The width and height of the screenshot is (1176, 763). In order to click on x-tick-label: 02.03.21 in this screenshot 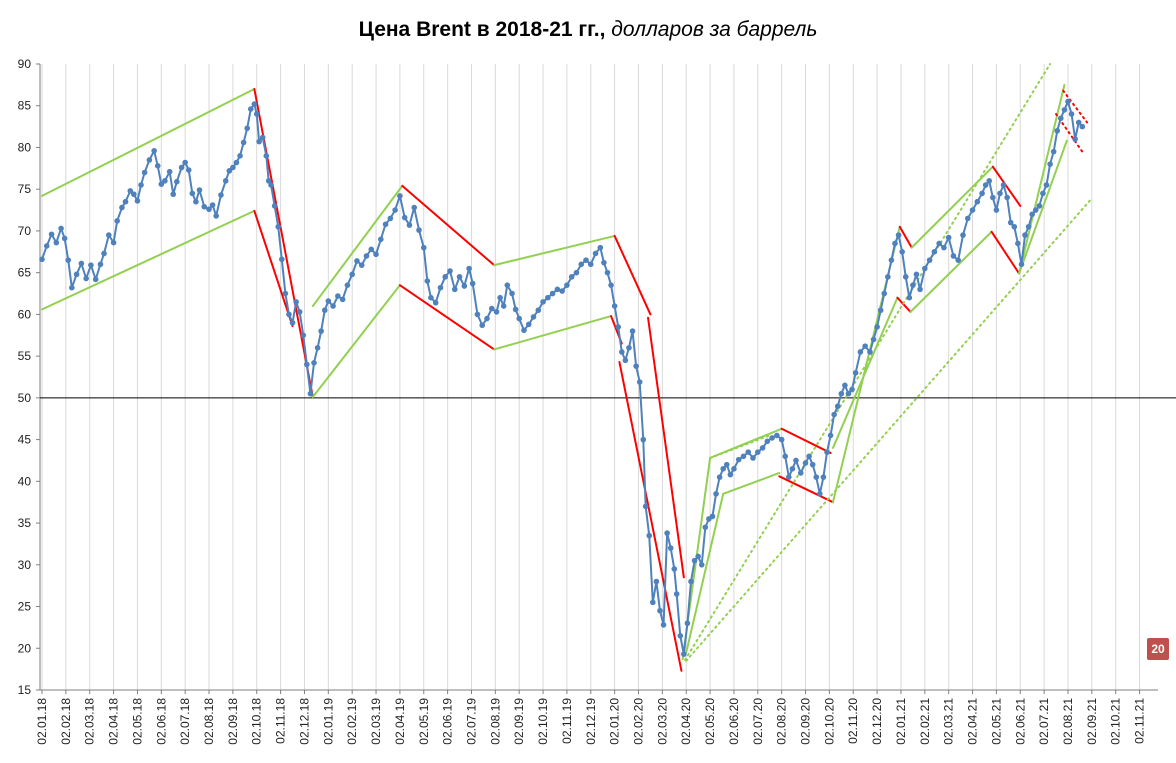, I will do `click(949, 721)`.